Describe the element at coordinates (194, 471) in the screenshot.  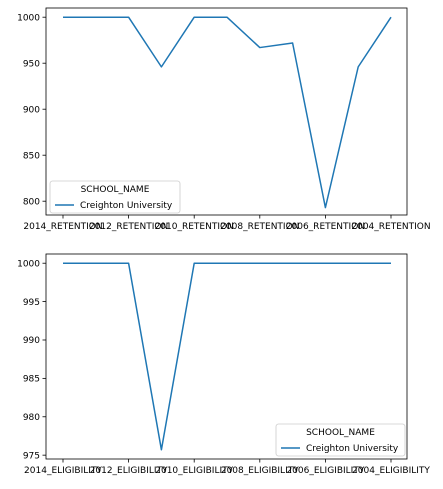
I see `x-tick-label: 2010_ELIGIBILITY` at that location.